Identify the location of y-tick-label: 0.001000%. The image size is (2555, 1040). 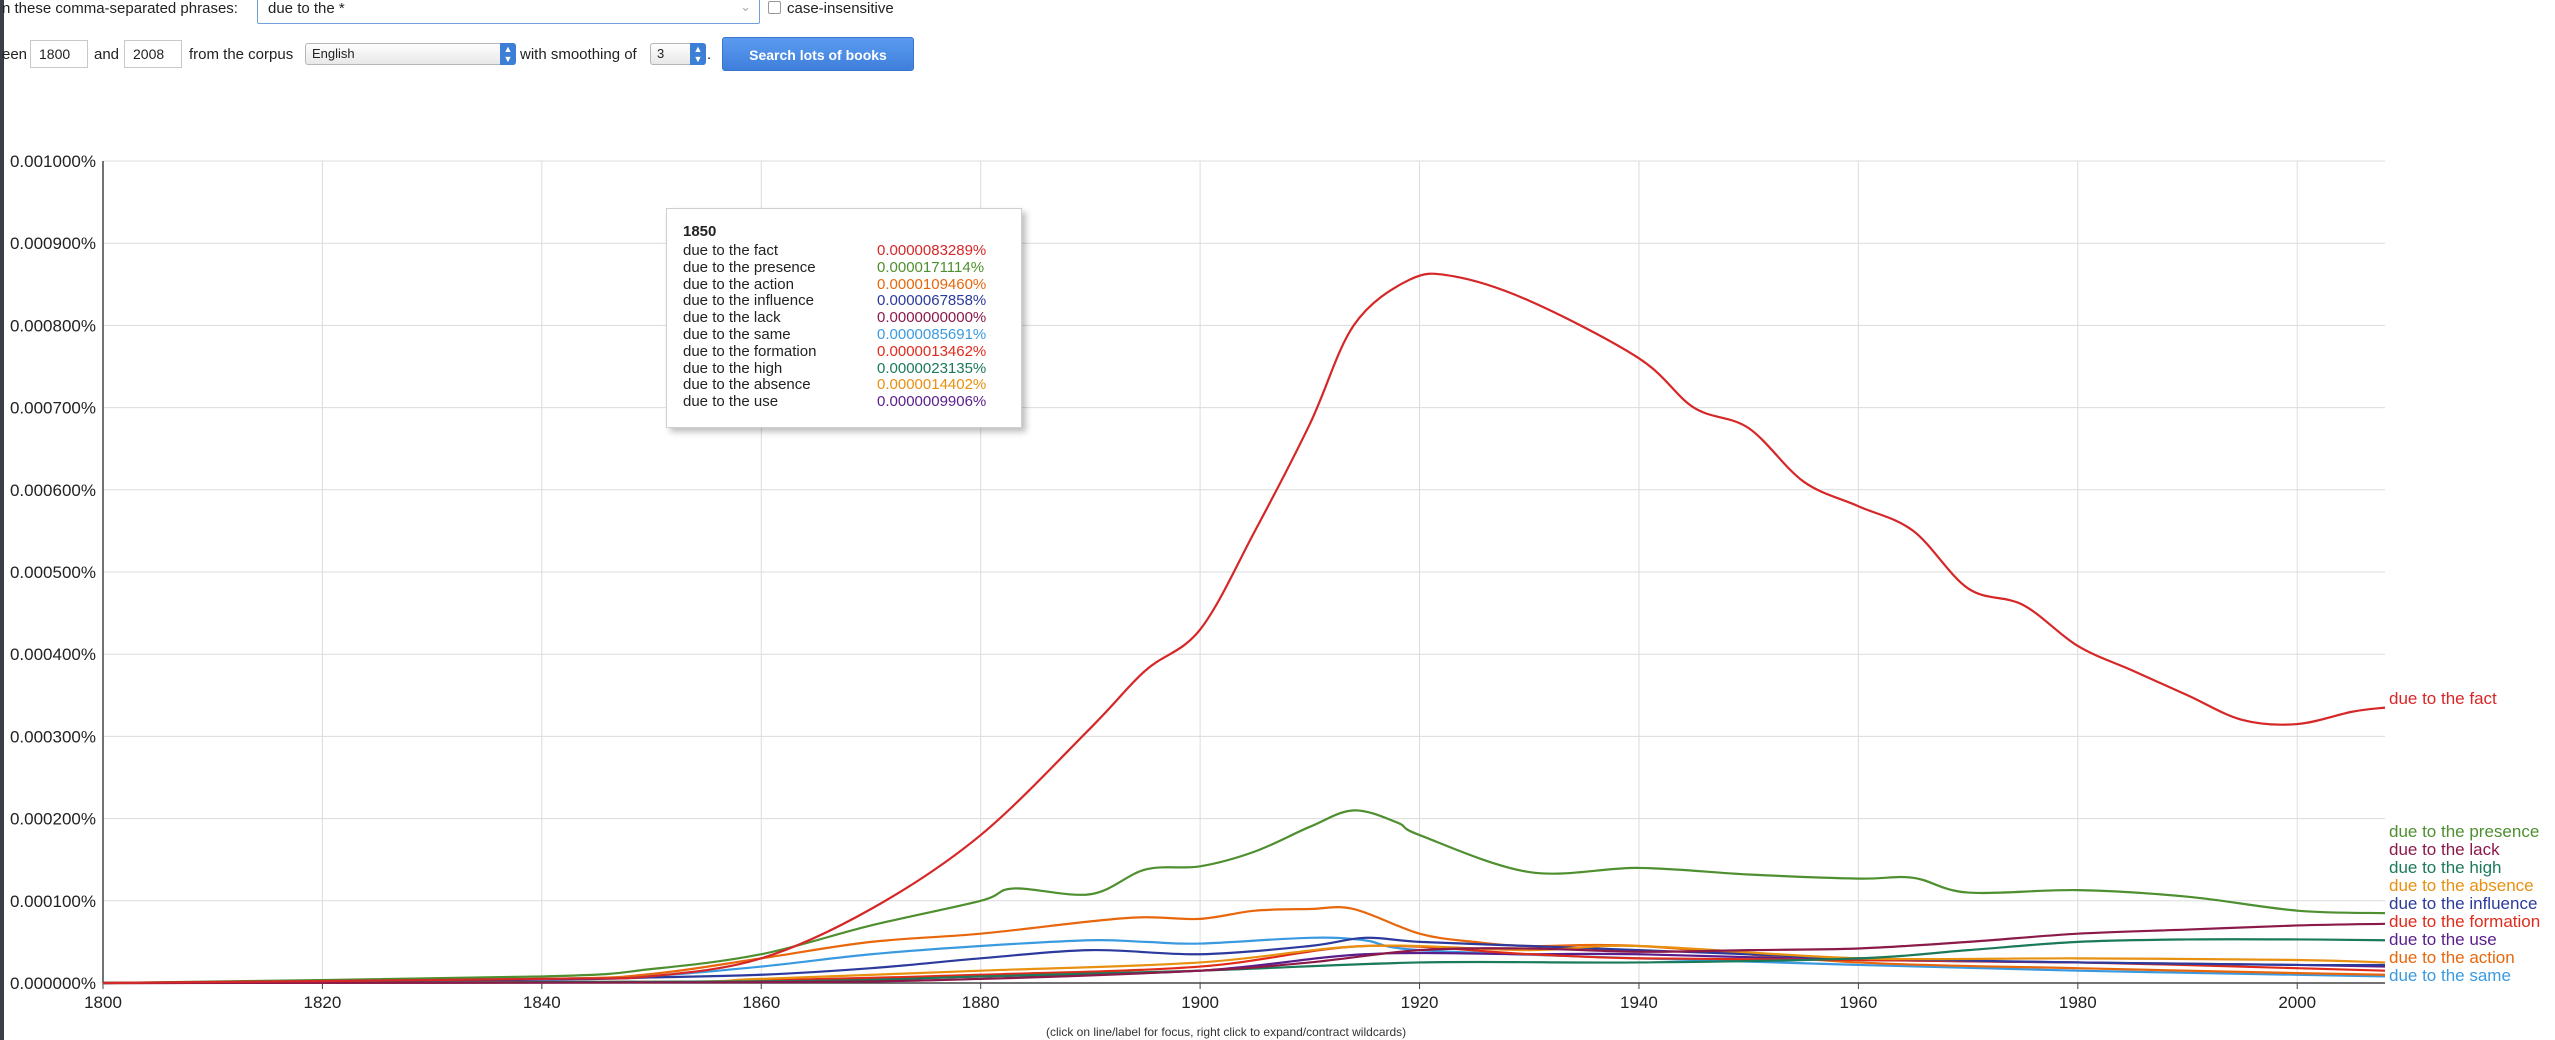
(53, 161).